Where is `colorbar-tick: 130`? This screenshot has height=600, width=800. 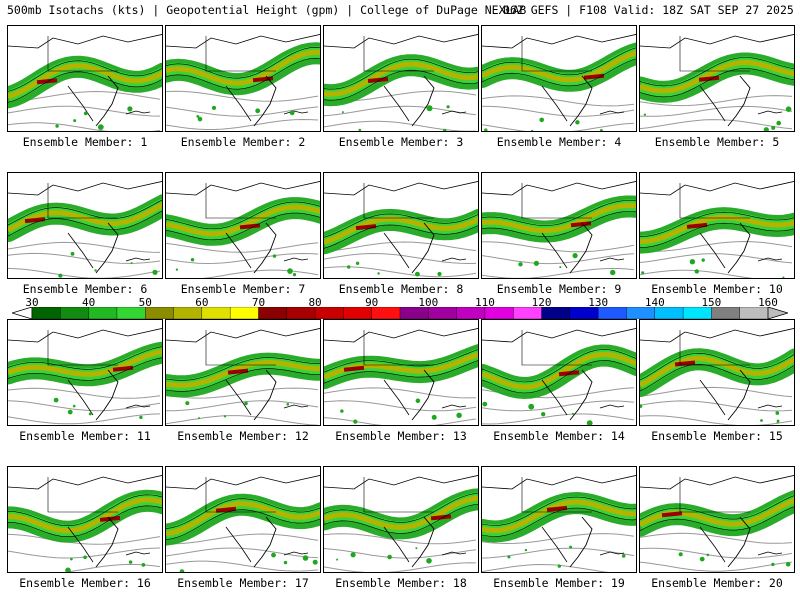
colorbar-tick: 130 is located at coordinates (598, 302).